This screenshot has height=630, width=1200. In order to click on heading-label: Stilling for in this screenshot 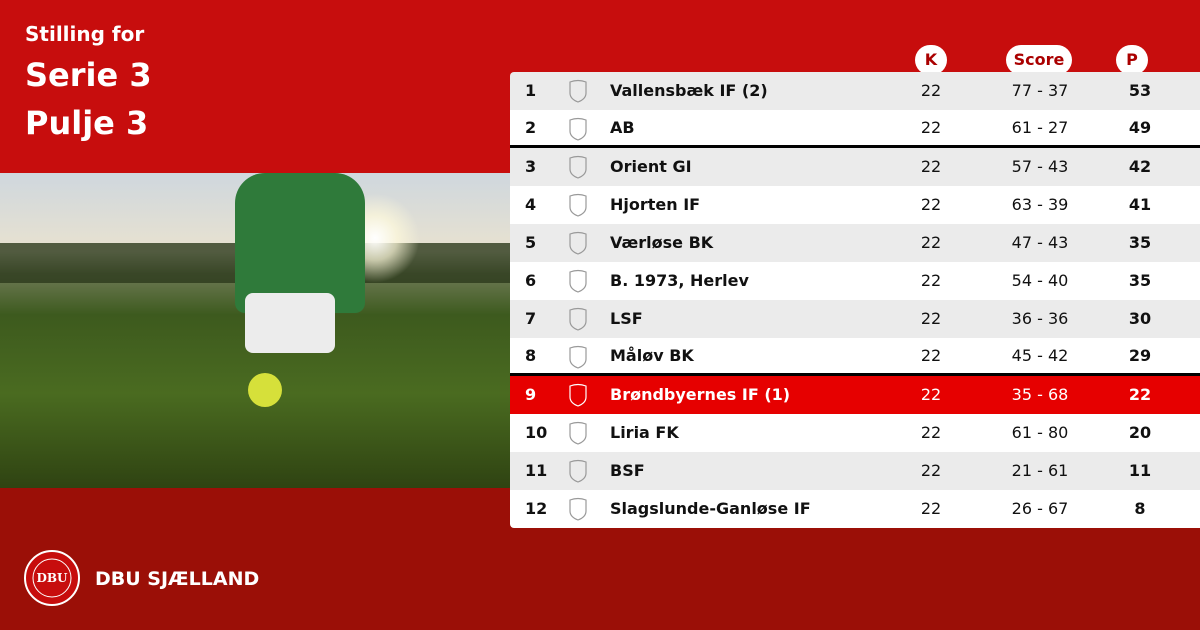, I will do `click(85, 34)`.